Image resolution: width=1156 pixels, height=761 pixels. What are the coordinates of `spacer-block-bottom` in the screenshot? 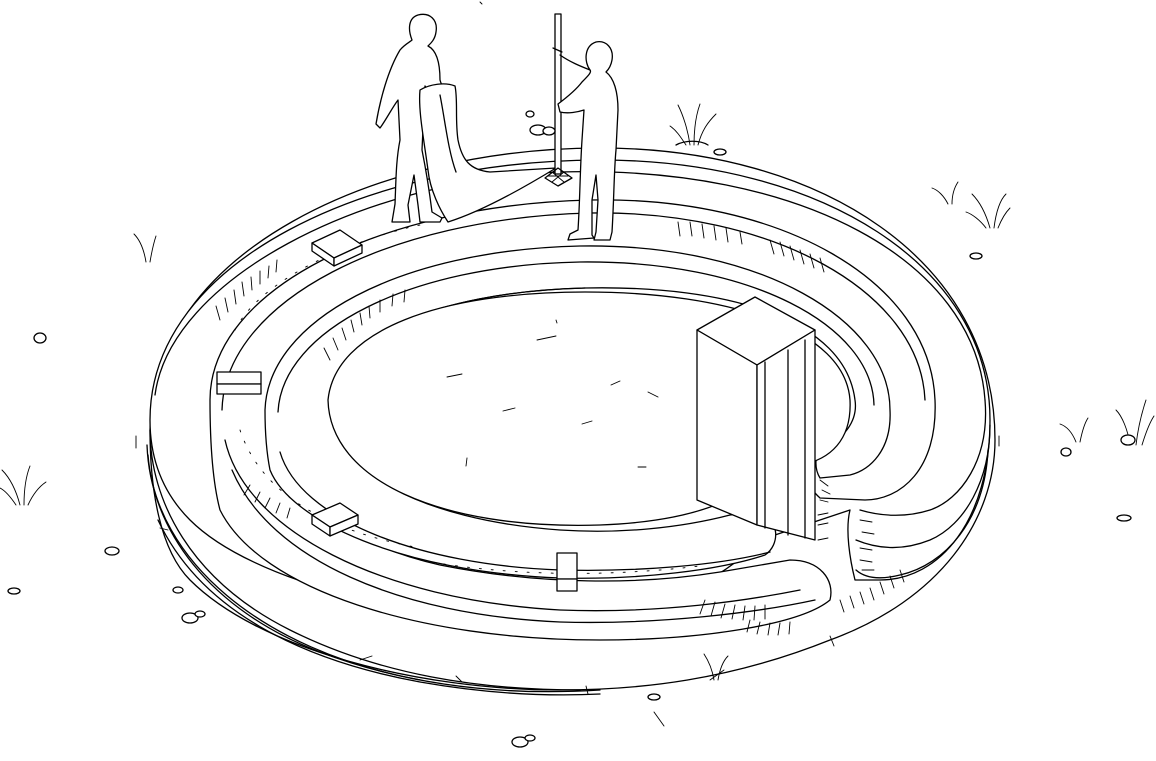 It's located at (567, 572).